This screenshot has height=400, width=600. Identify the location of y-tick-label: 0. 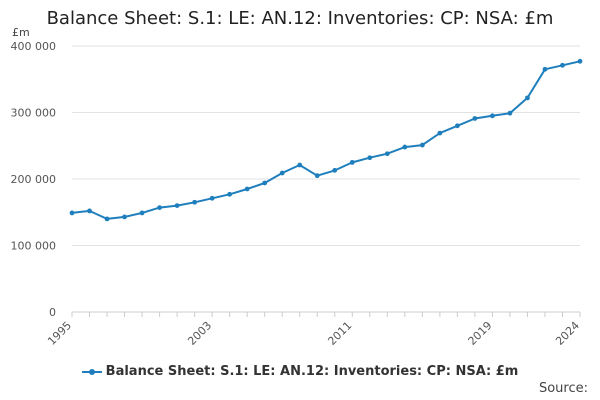
(52, 312).